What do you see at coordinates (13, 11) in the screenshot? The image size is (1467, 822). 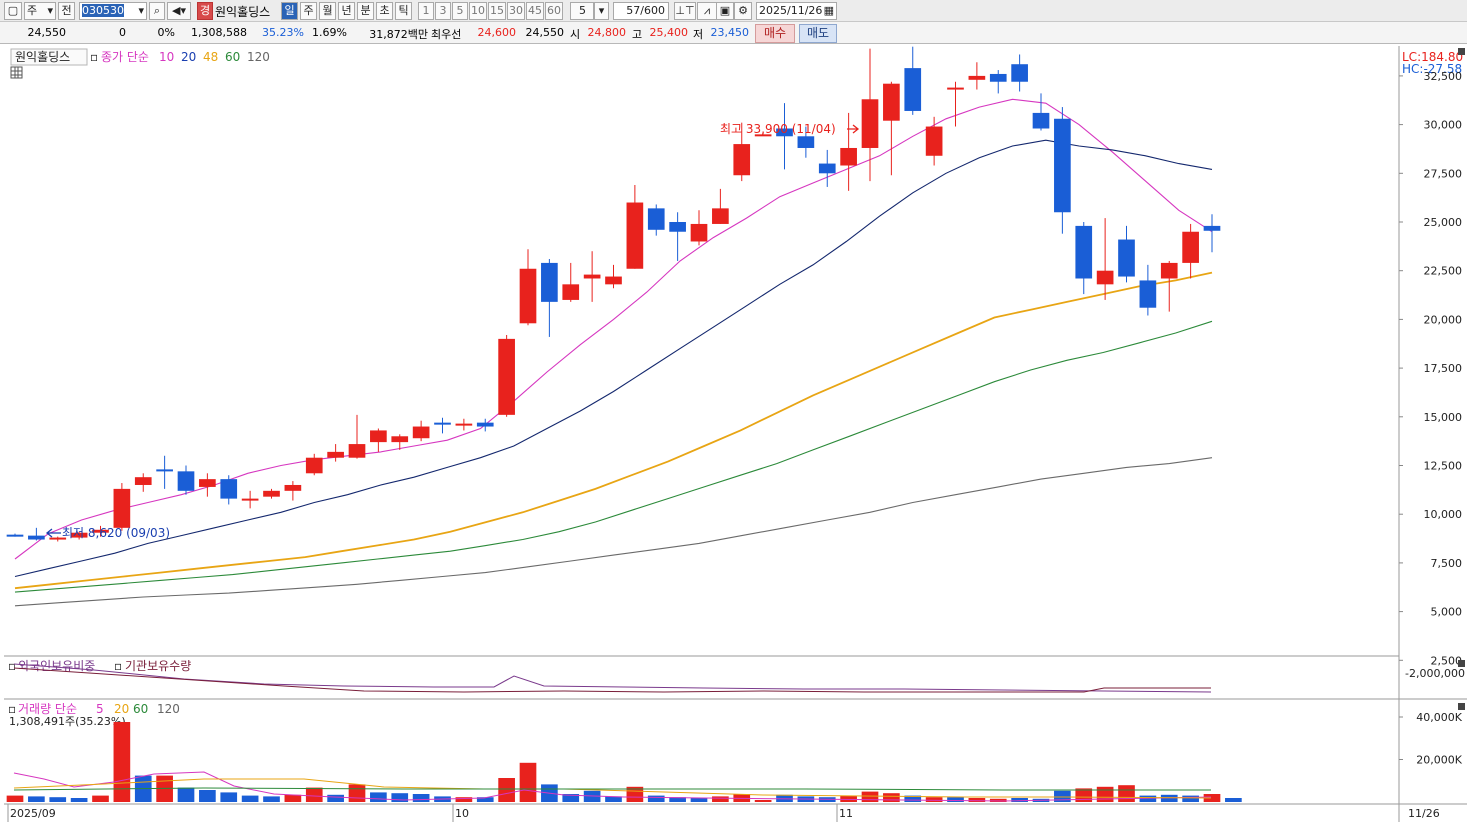 I see `layout-icon: ▢` at bounding box center [13, 11].